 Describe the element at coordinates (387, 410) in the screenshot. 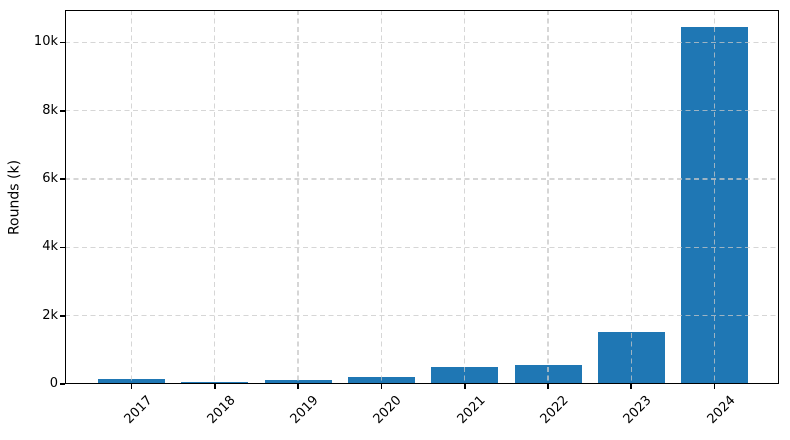

I see `x-tick-label: 2020` at that location.